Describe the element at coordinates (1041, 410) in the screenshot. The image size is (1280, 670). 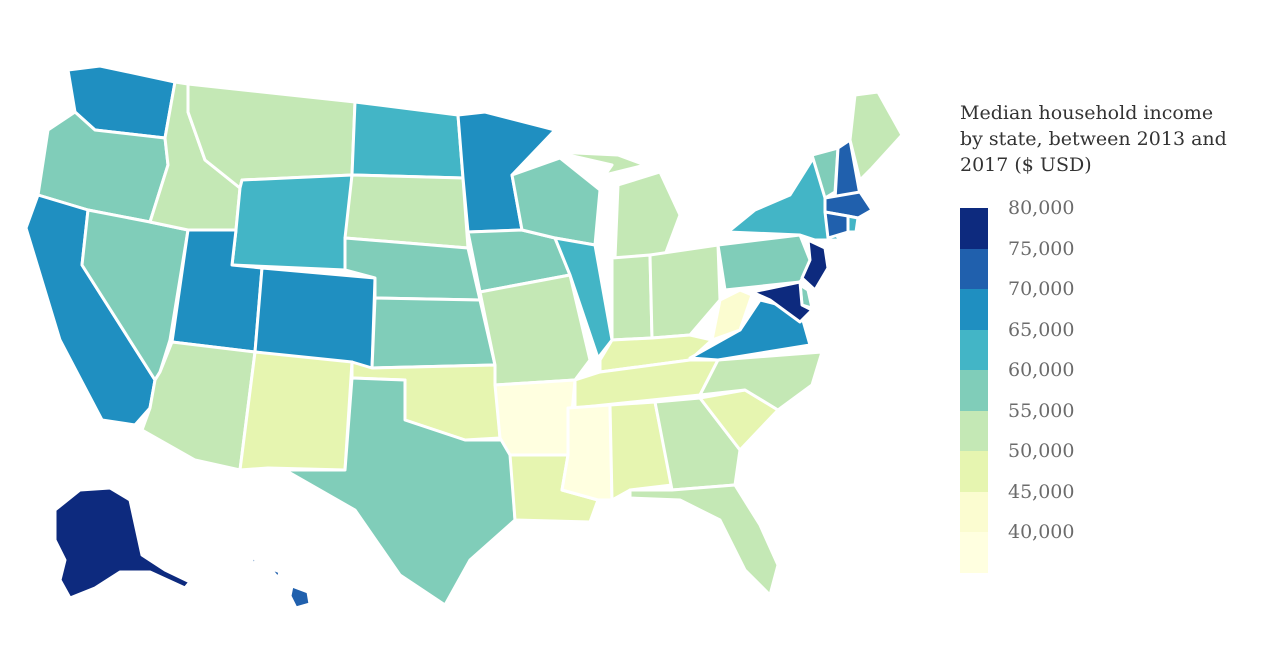
I see `legend-label: 55,000` at that location.